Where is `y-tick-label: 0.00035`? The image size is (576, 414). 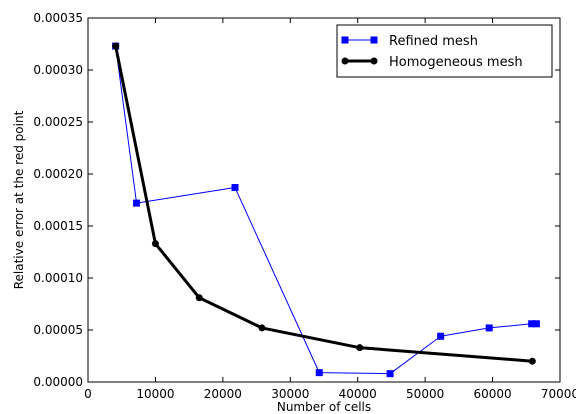 y-tick-label: 0.00035 is located at coordinates (58, 18).